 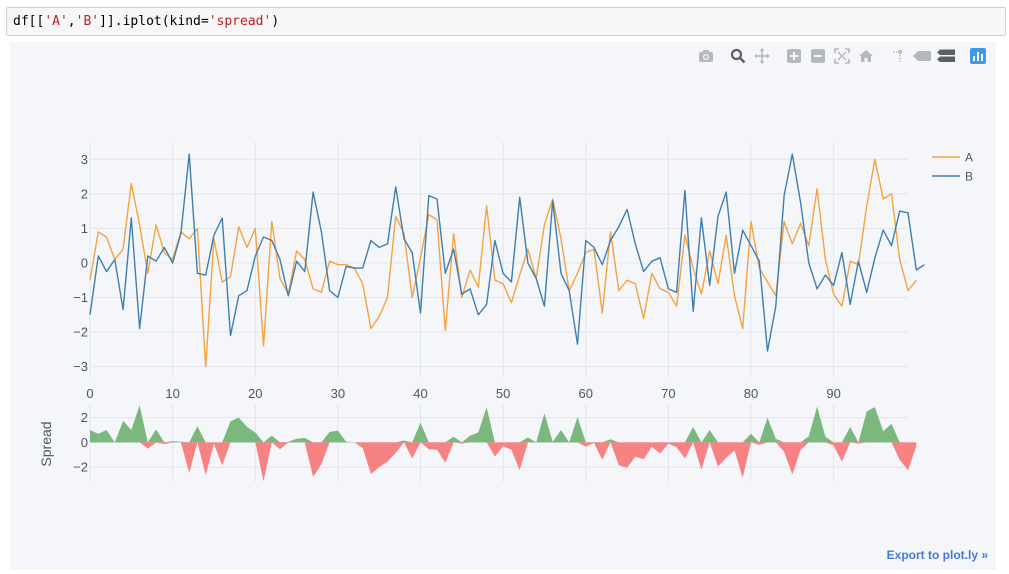 I want to click on main-y-tick-label: 2, so click(x=84, y=193).